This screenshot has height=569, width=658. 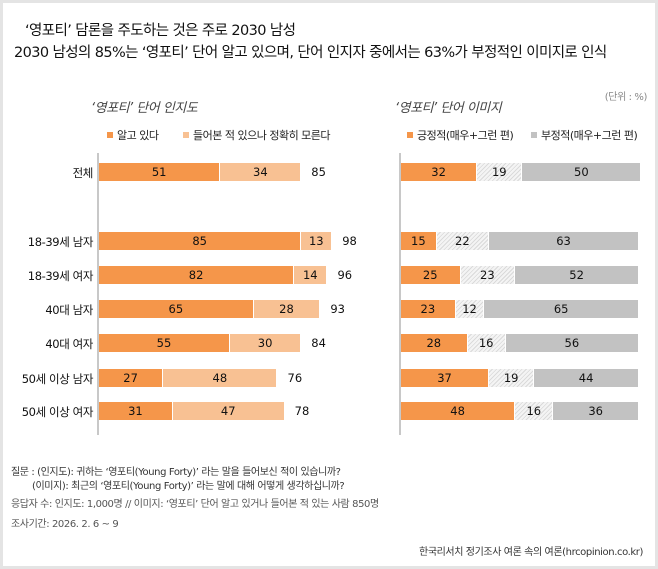 What do you see at coordinates (60, 276) in the screenshot?
I see `category-label: 18-39세 여자` at bounding box center [60, 276].